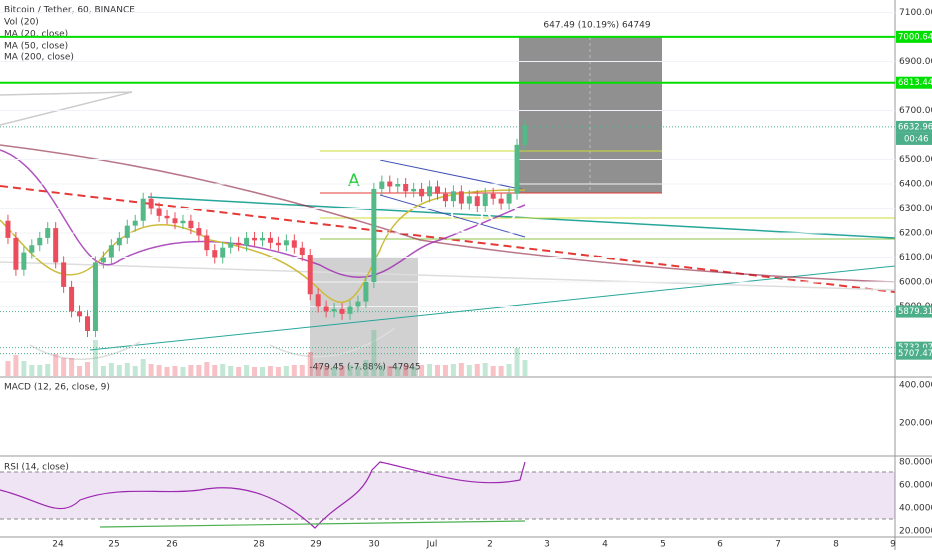 This screenshot has width=932, height=554. Describe the element at coordinates (452, 175) in the screenshot. I see `channel-top` at that location.